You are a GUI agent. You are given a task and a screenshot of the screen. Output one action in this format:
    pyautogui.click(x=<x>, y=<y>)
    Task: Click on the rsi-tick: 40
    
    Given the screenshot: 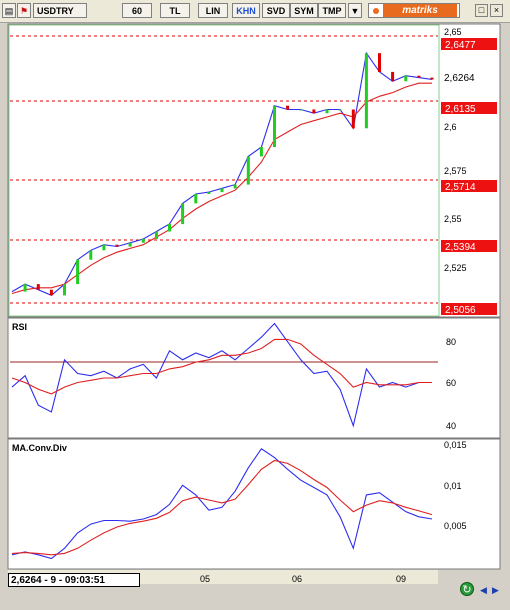 What is the action you would take?
    pyautogui.click(x=451, y=426)
    